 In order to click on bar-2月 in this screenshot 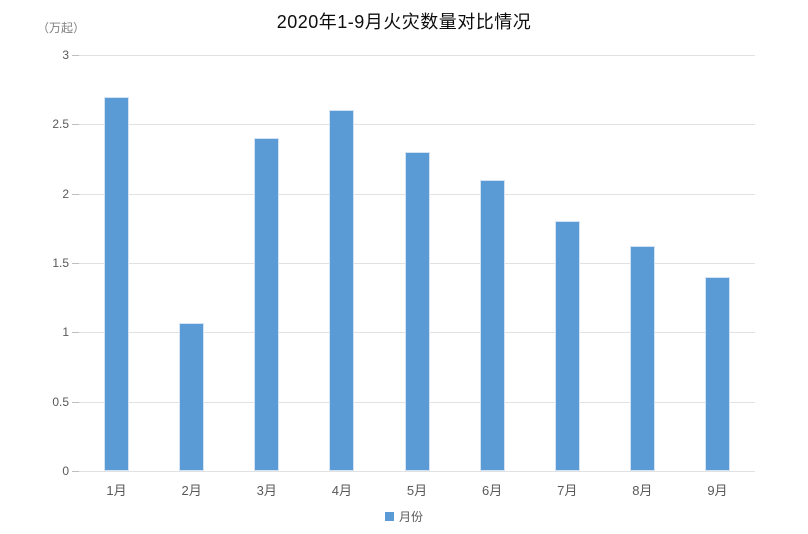, I will do `click(192, 396)`.